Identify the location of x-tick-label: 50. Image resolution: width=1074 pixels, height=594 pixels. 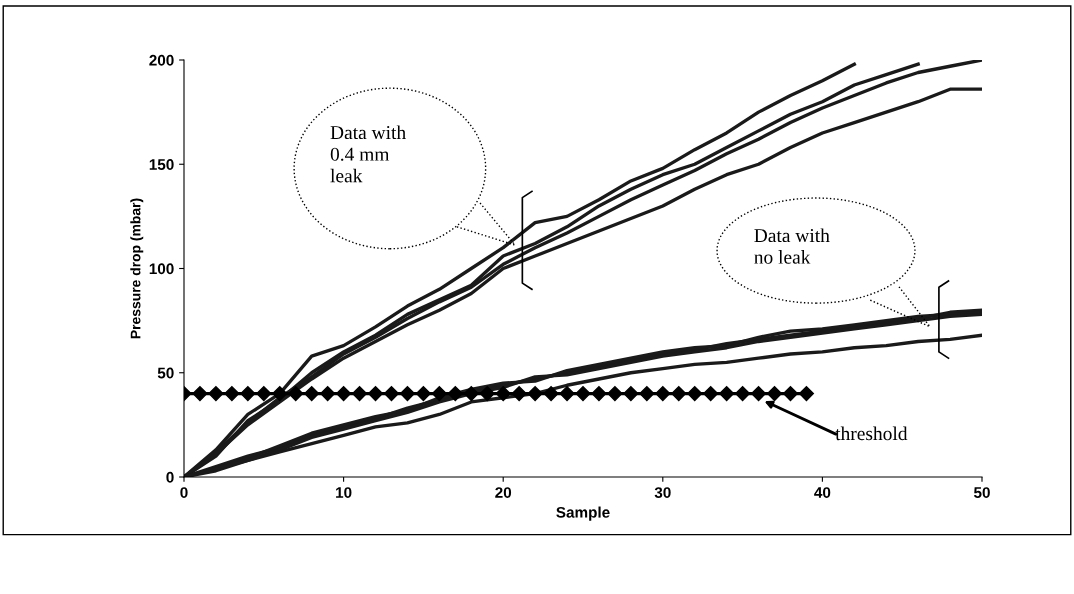
(981, 492).